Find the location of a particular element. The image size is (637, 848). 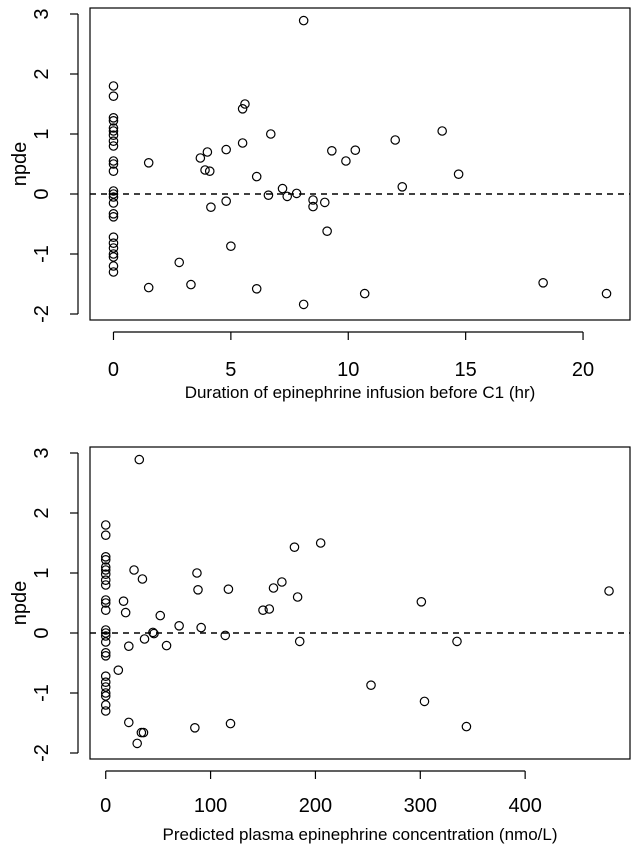

x-tick-label: 20 is located at coordinates (583, 370).